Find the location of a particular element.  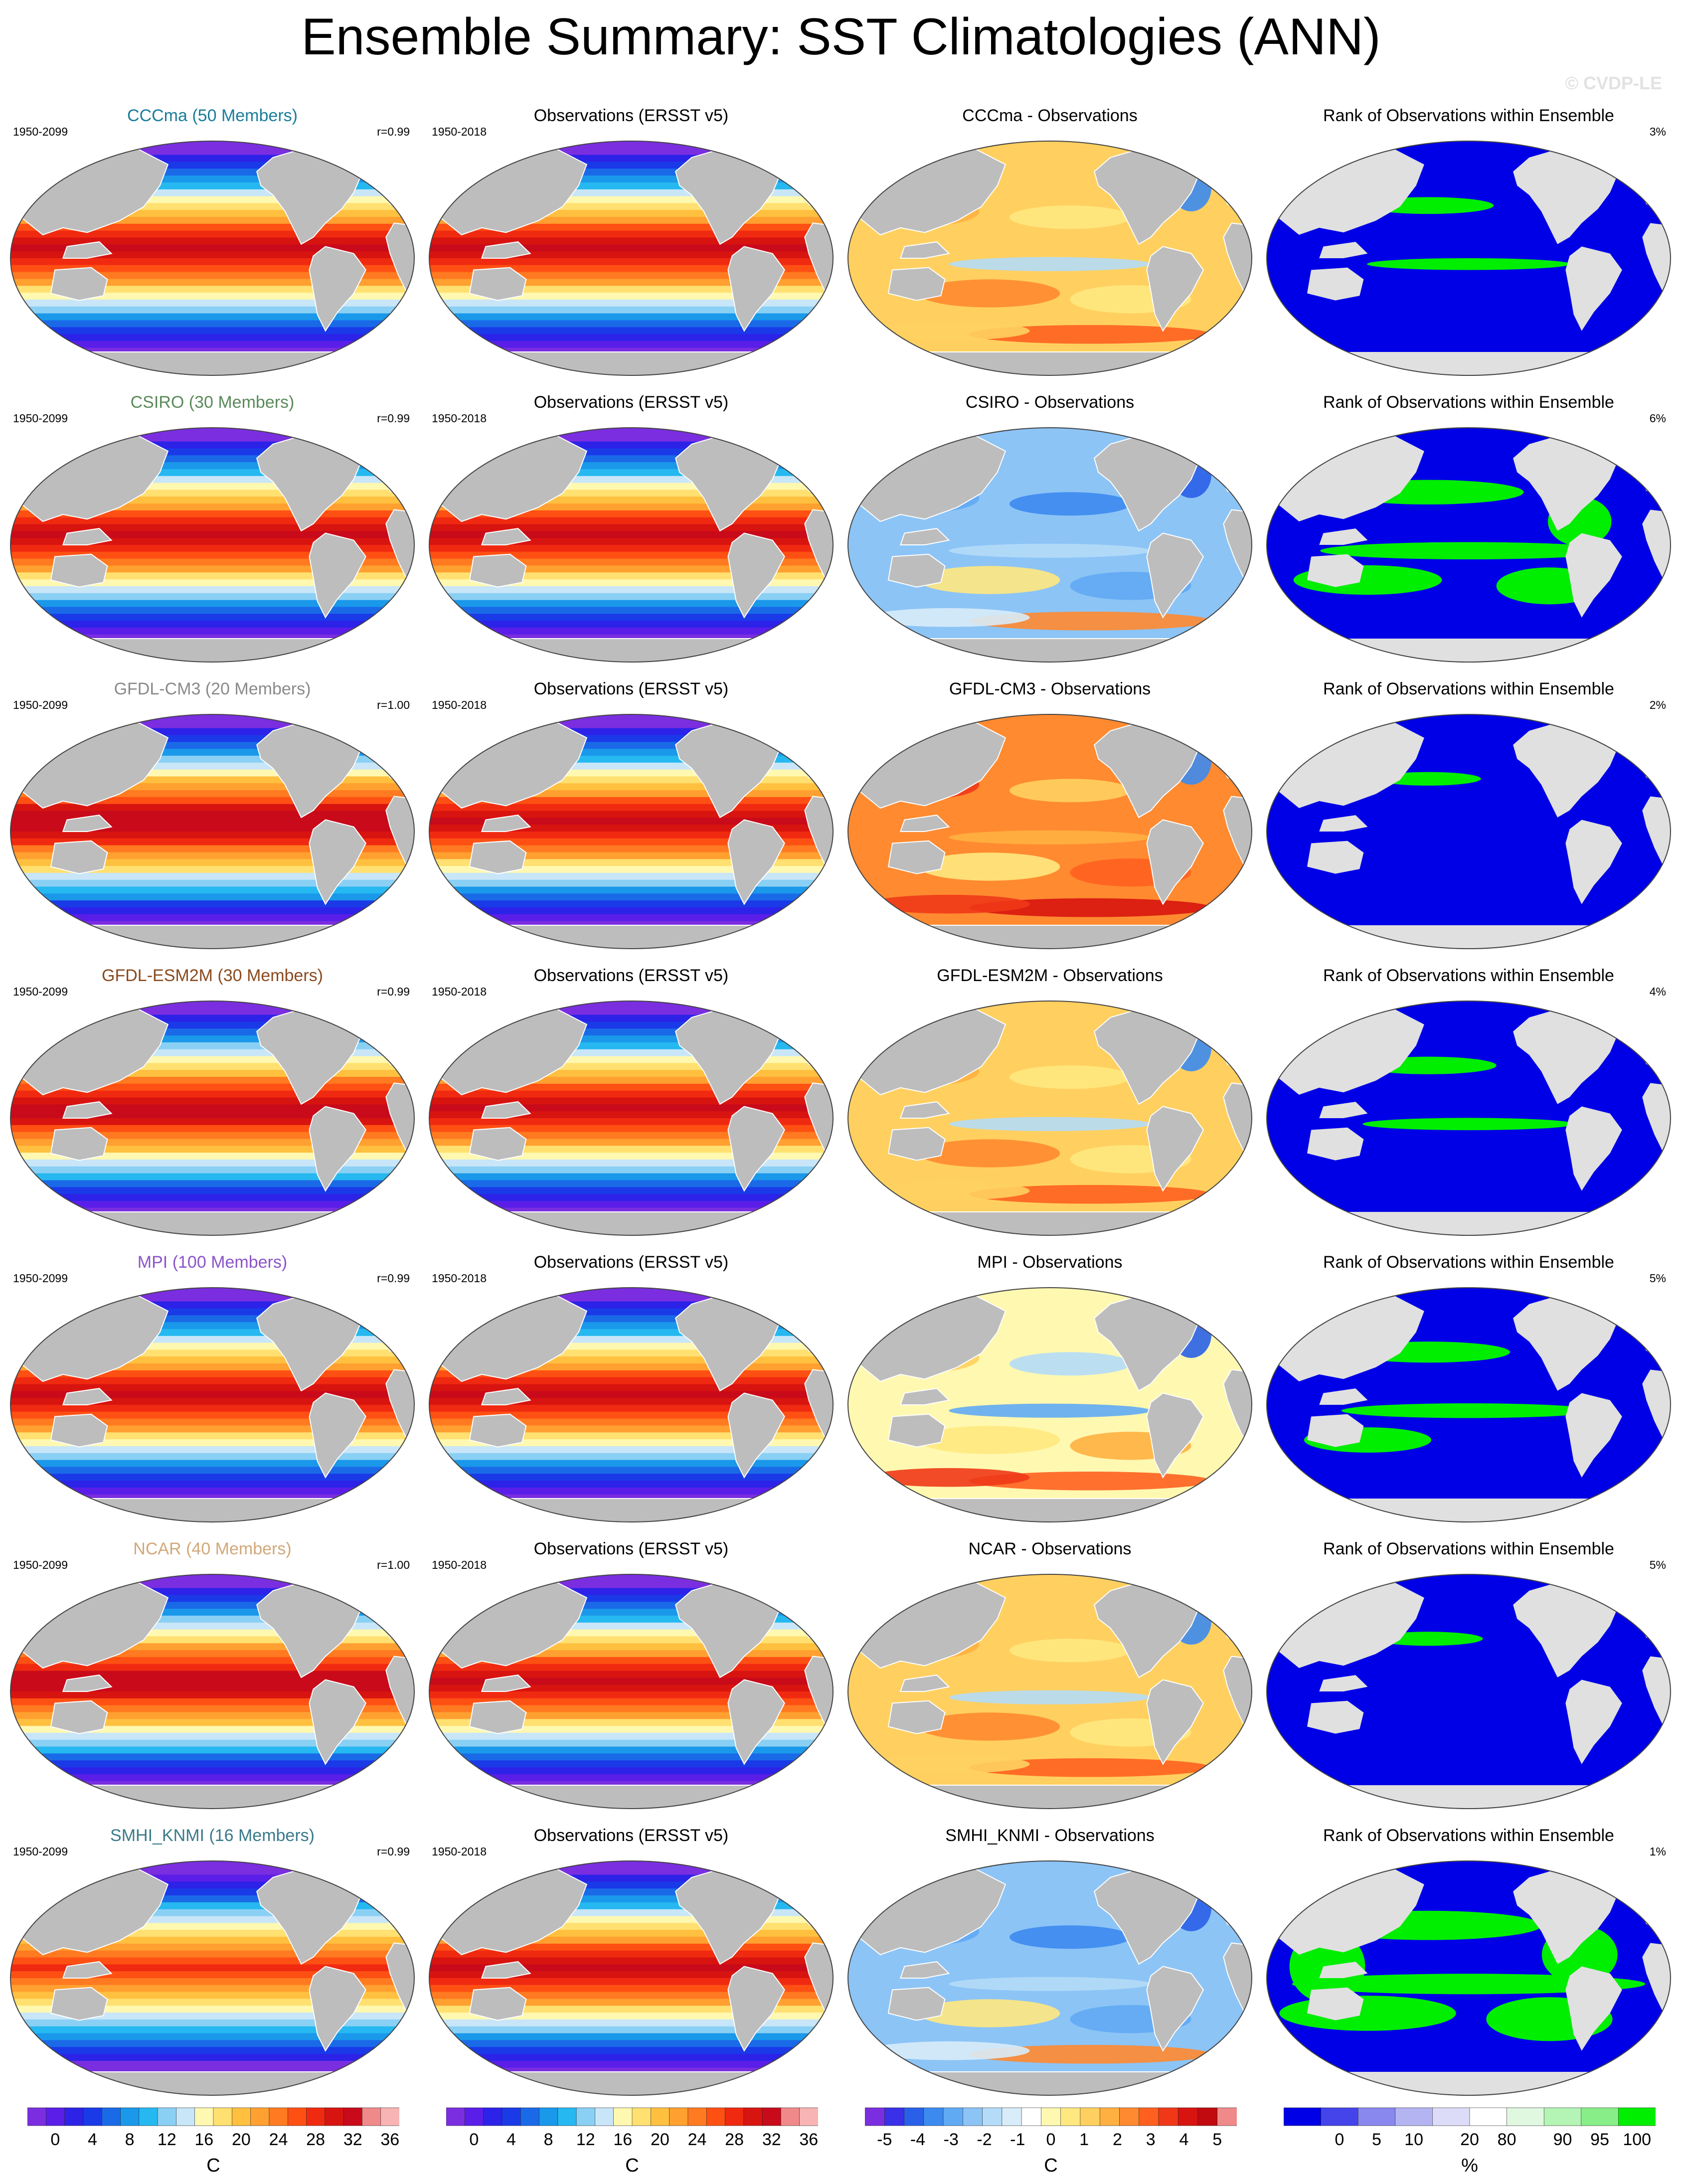

colorbar-unit: C is located at coordinates (213, 2165).